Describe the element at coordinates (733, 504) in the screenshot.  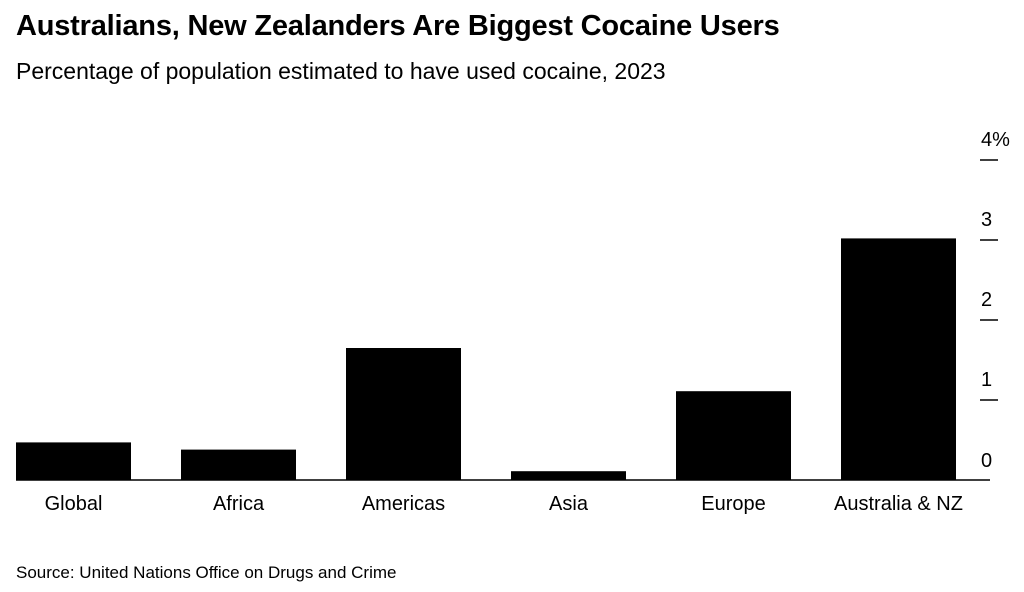
I see `x-tick-label-europe: Europe` at that location.